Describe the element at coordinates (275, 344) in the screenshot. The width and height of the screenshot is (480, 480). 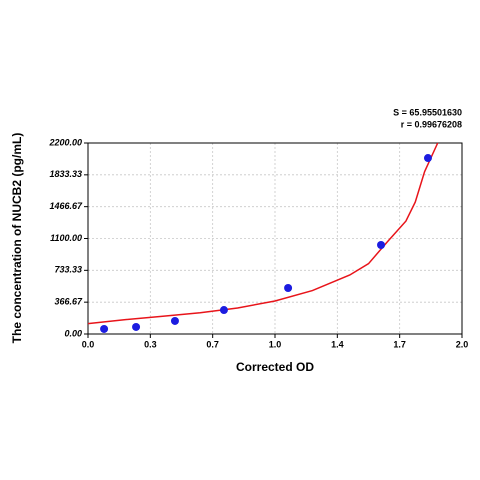
I see `x-tick-label: 1.0` at that location.